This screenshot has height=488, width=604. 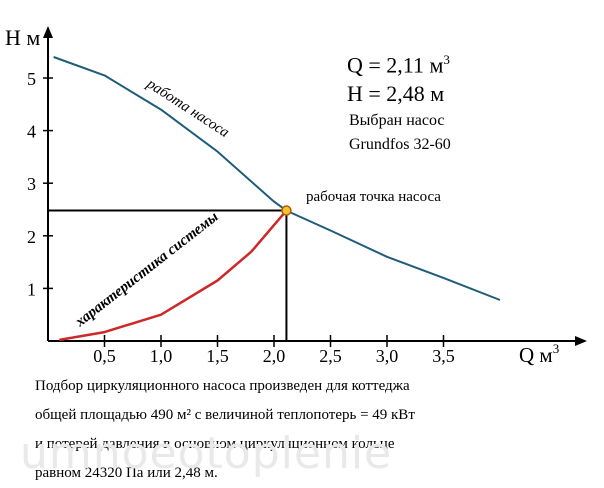 I want to click on watermark: umnoeotoplenie, so click(x=206, y=453).